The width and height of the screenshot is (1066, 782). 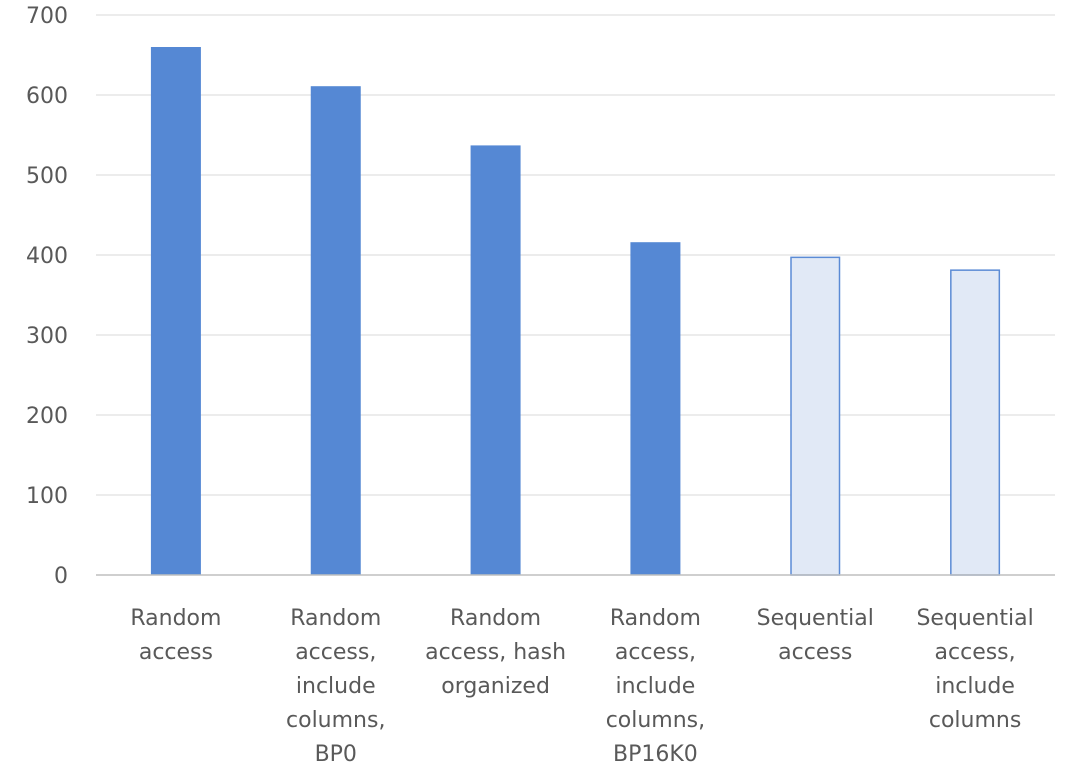 What do you see at coordinates (655, 754) in the screenshot?
I see `x-tick-label-line: BP16K0` at bounding box center [655, 754].